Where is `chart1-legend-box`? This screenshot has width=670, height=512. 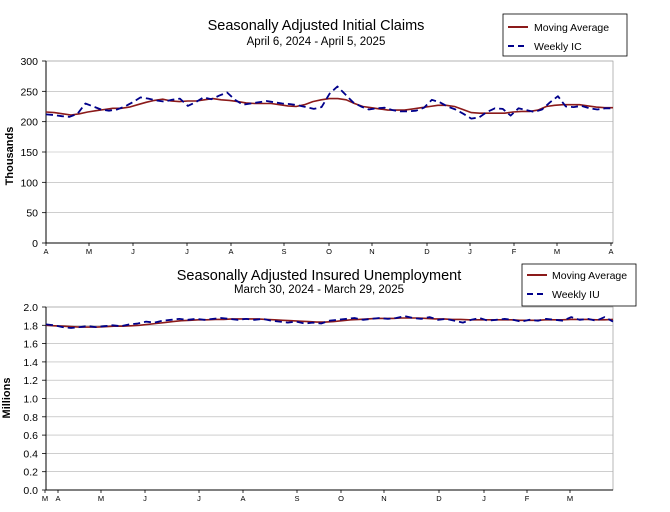 chart1-legend-box is located at coordinates (565, 35).